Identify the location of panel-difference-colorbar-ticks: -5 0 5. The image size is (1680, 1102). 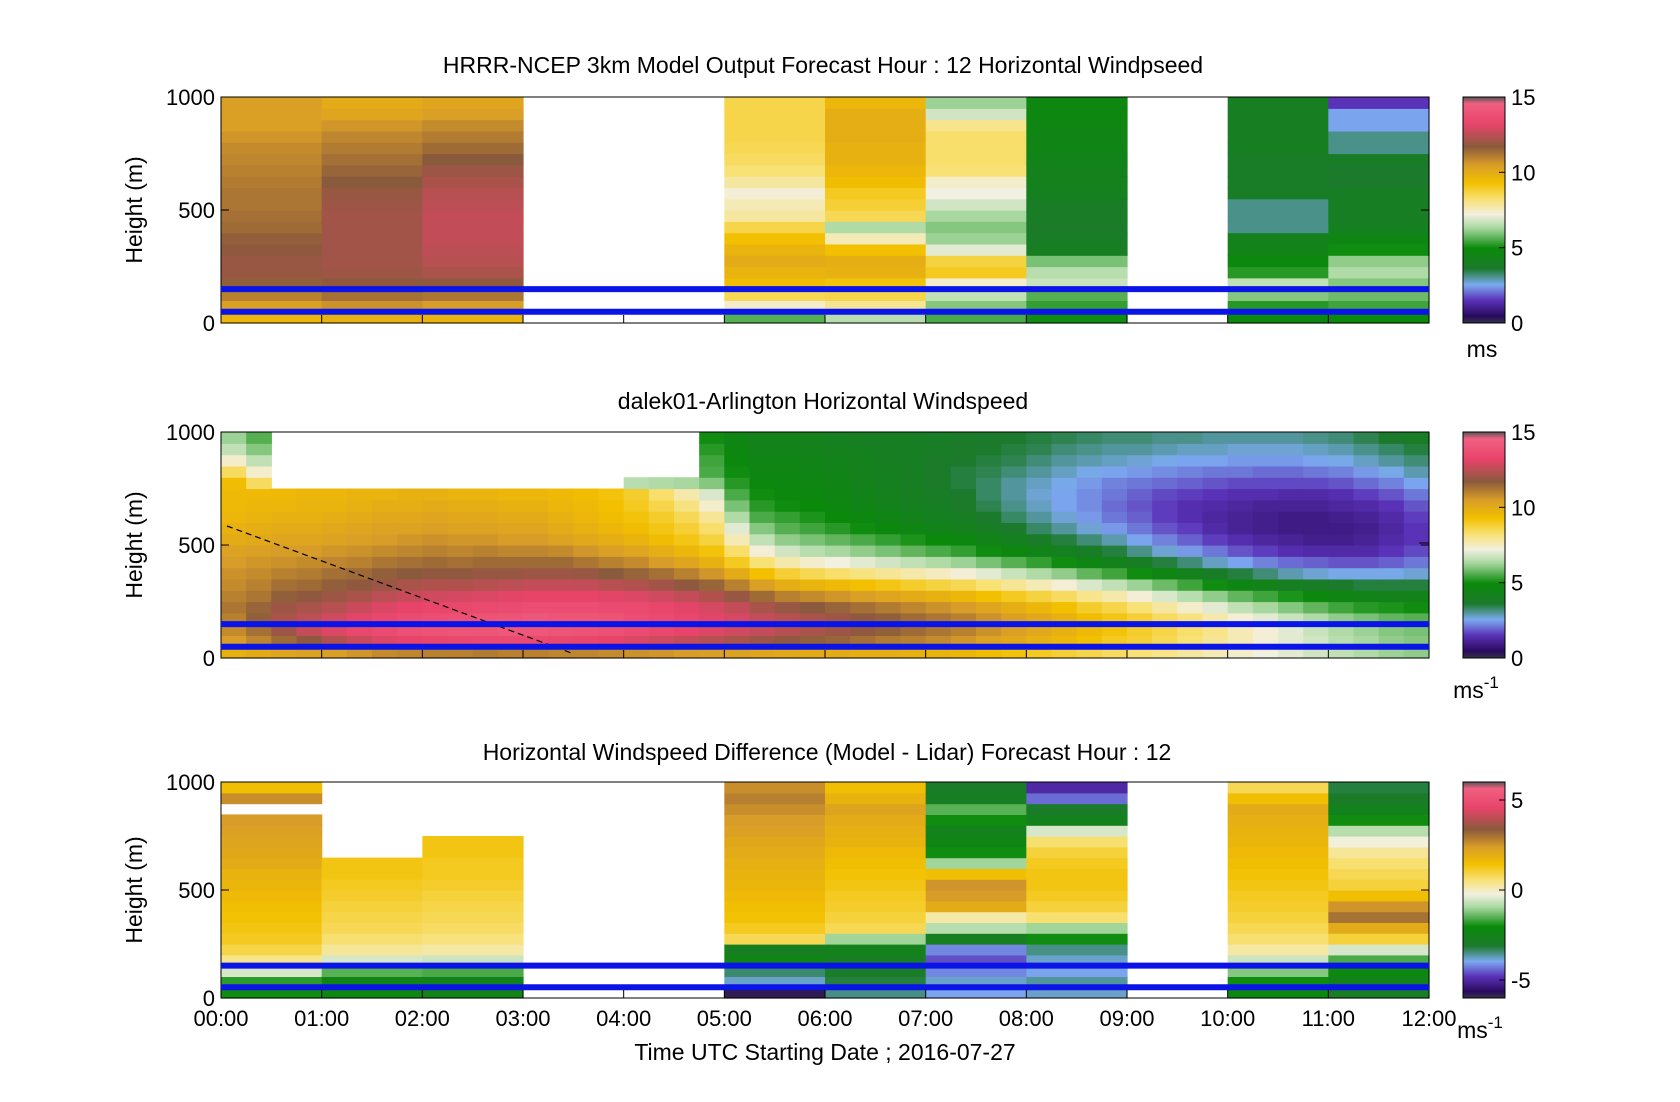
(1515, 890).